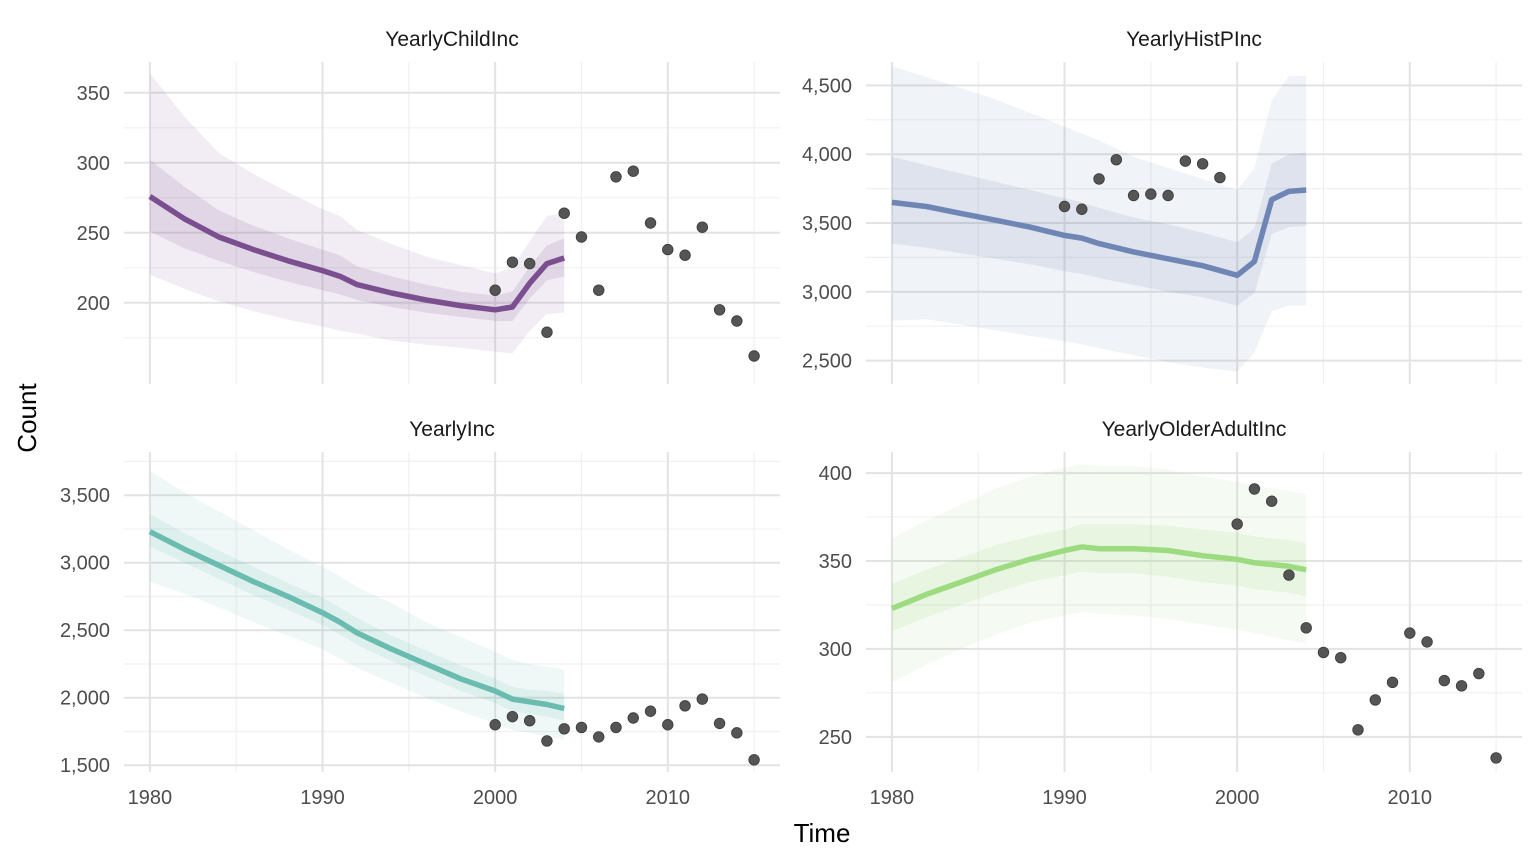 Image resolution: width=1536 pixels, height=865 pixels. Describe the element at coordinates (27, 418) in the screenshot. I see `y-axis-title: Count` at that location.